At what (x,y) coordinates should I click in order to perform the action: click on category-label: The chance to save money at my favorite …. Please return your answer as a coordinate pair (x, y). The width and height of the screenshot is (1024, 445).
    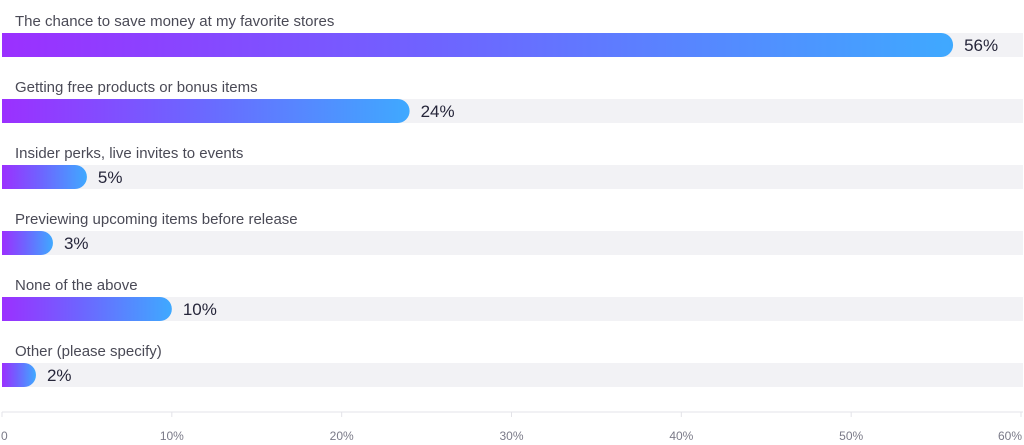
    Looking at the image, I should click on (174, 21).